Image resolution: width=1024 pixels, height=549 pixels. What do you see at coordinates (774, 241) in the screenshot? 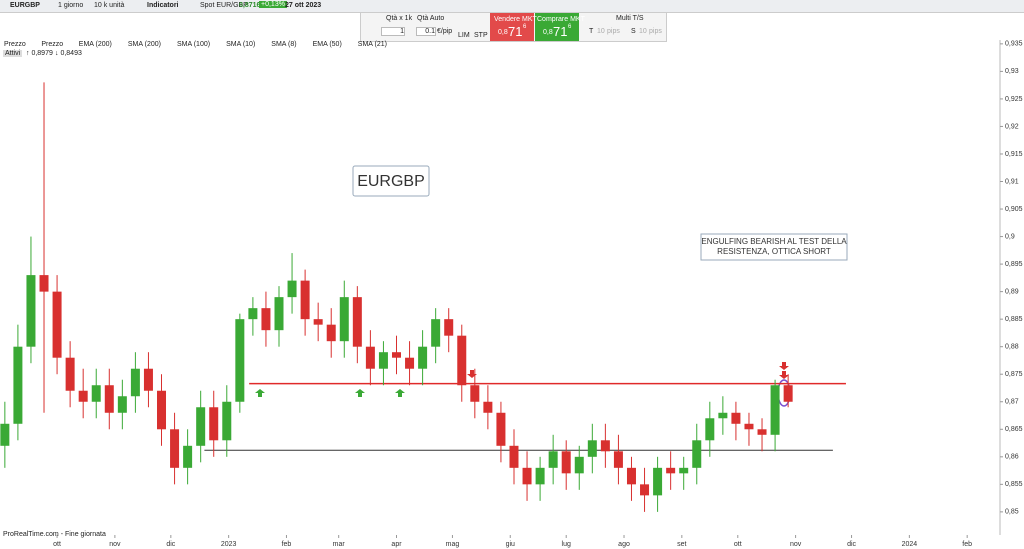
I see `annotation: ENGULFING BEARISH AL TEST DELLA` at bounding box center [774, 241].